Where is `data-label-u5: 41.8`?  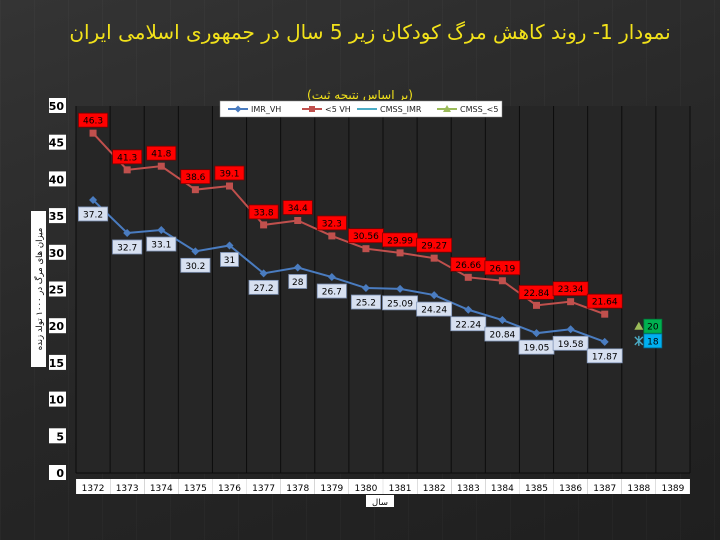 data-label-u5: 41.8 is located at coordinates (161, 153).